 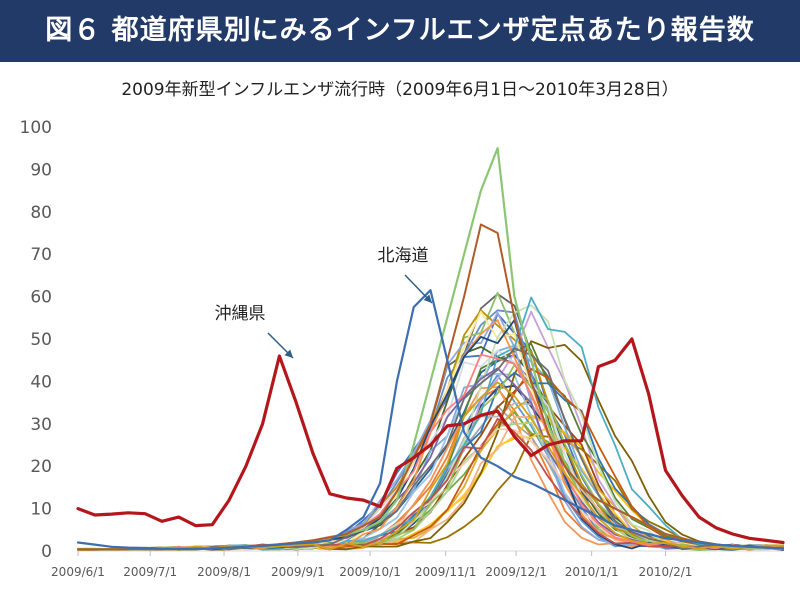 I want to click on annotation-label: 沖縄県, so click(x=240, y=314).